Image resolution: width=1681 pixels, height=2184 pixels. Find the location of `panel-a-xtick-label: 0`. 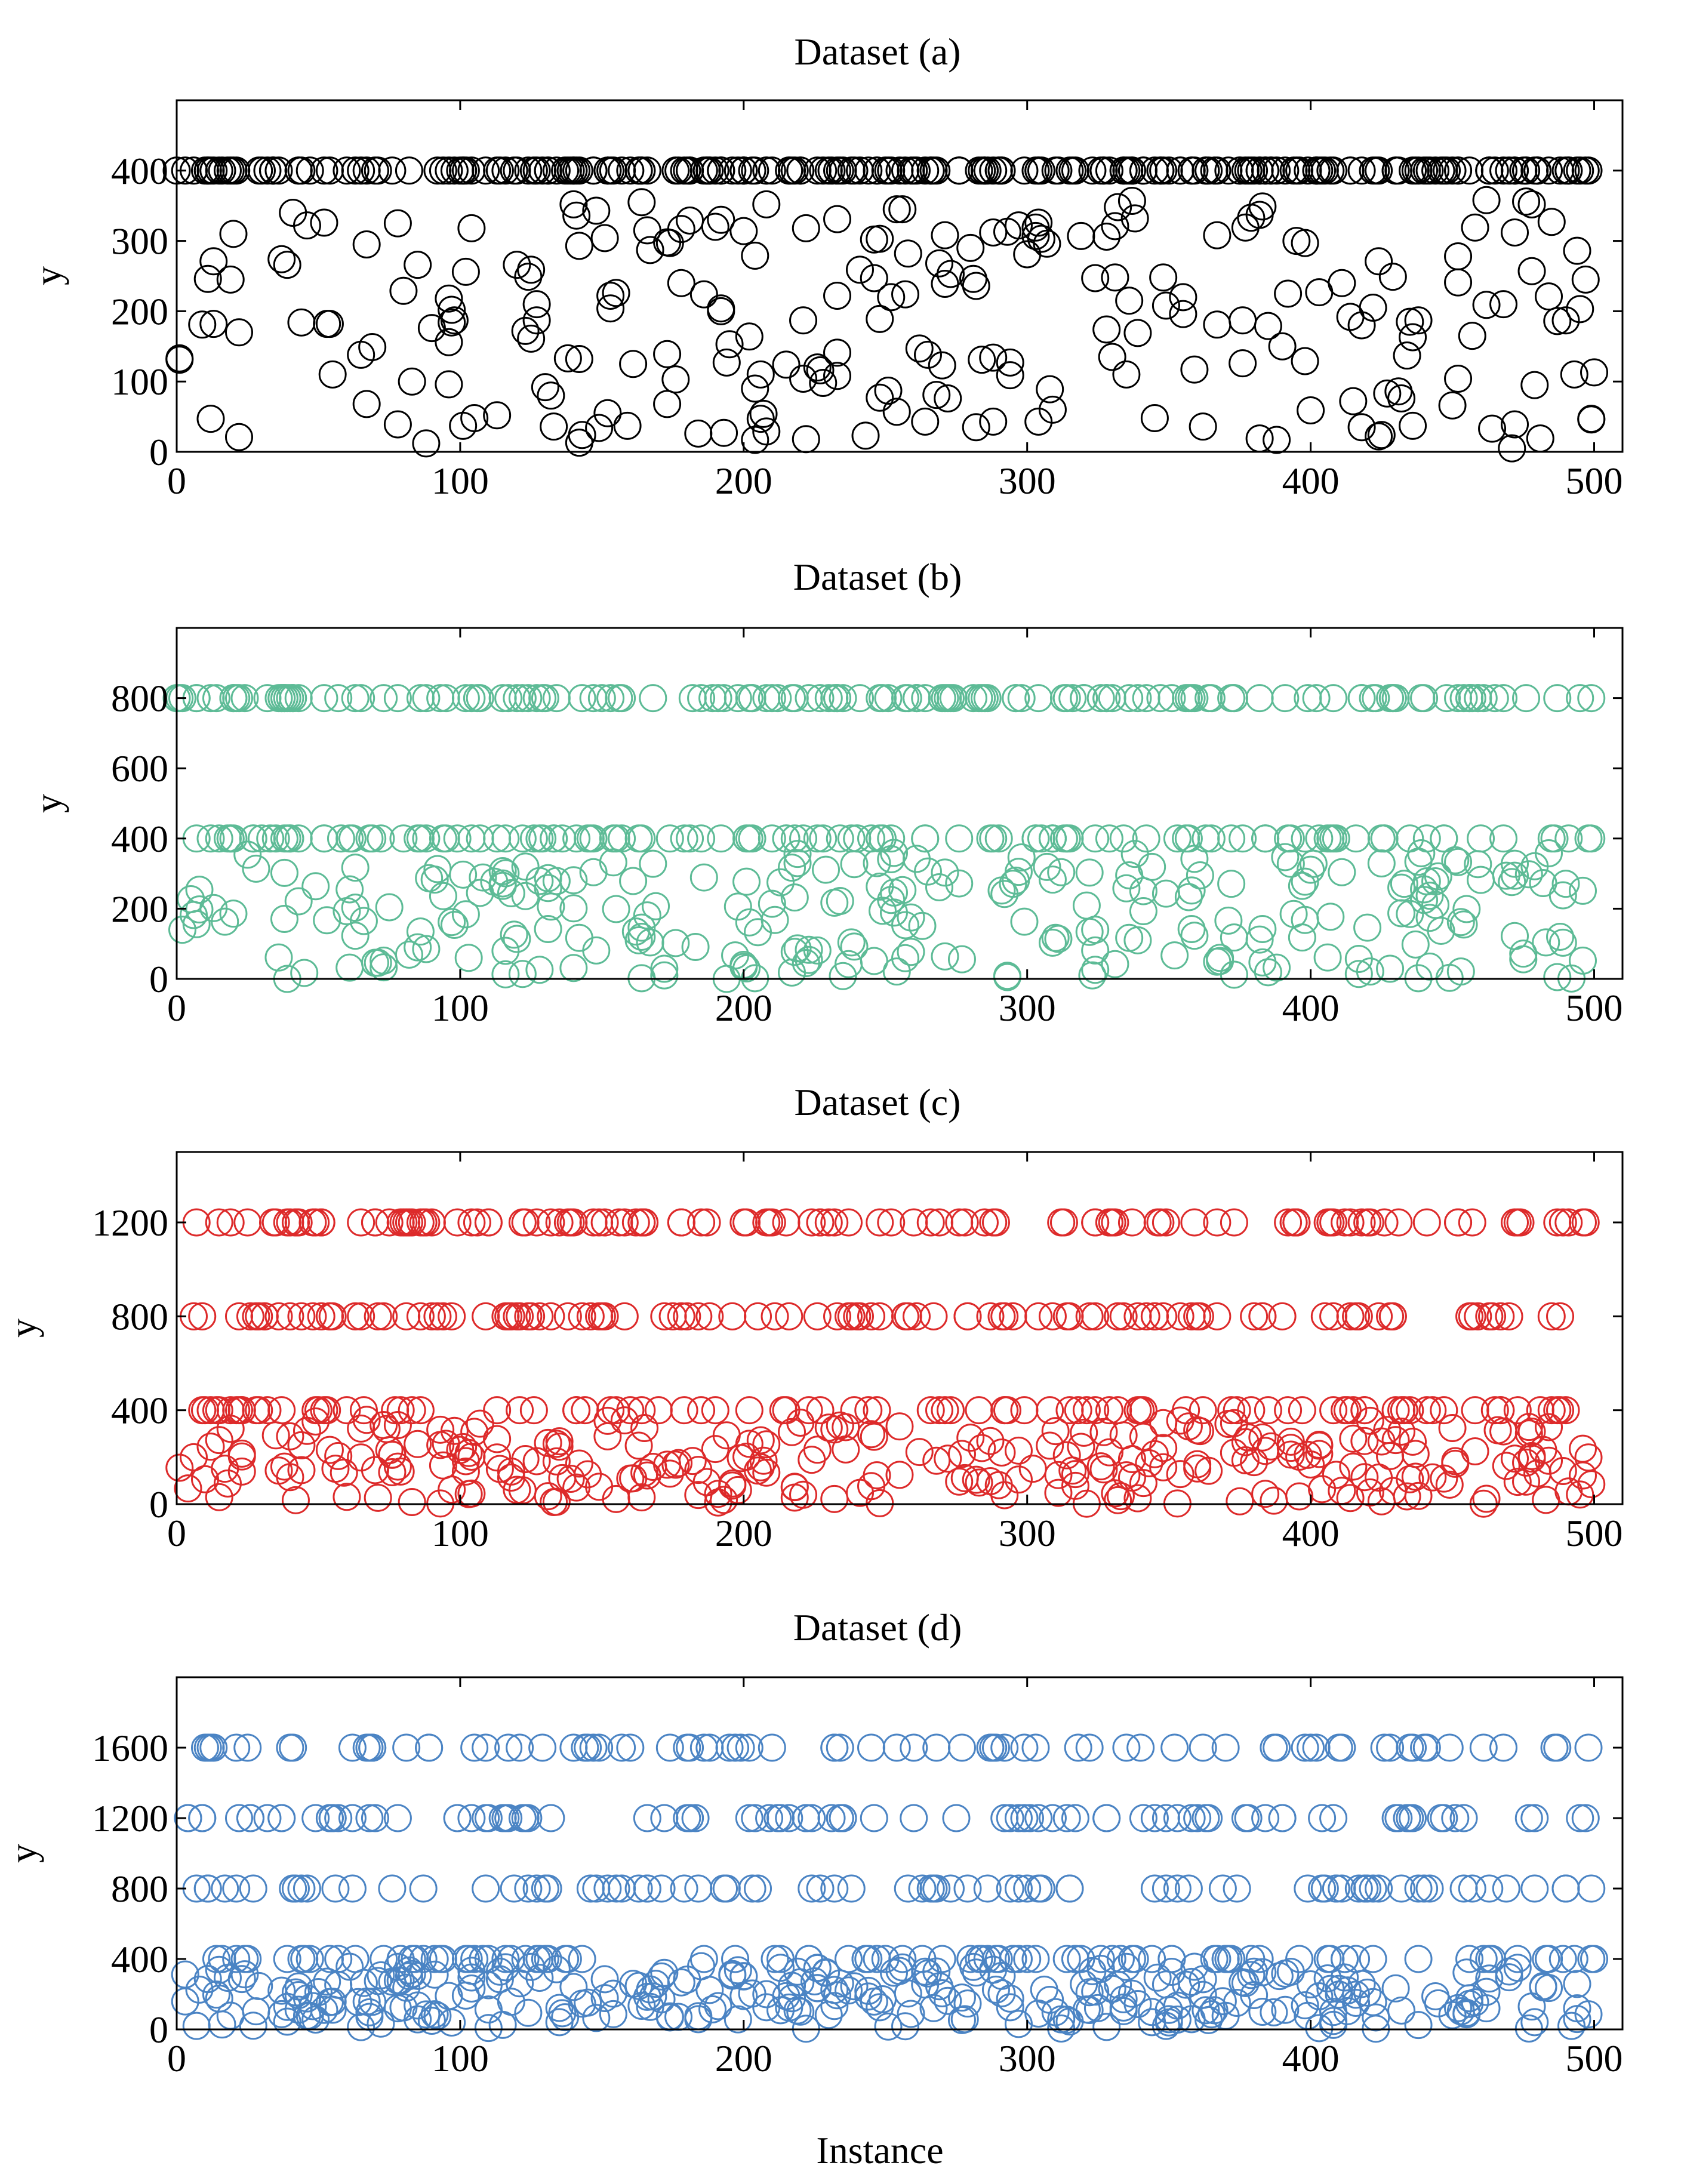

panel-a-xtick-label: 0 is located at coordinates (176, 481).